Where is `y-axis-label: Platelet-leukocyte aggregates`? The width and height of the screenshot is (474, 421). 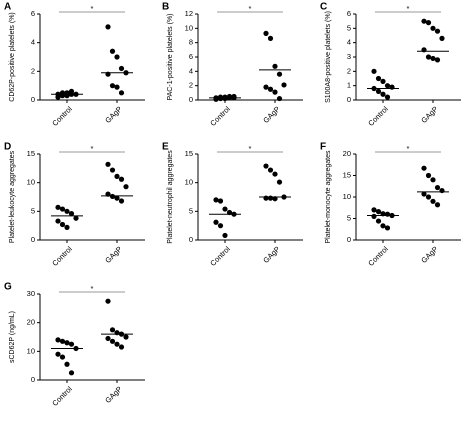 y-axis-label: Platelet-leukocyte aggregates is located at coordinates (12, 196).